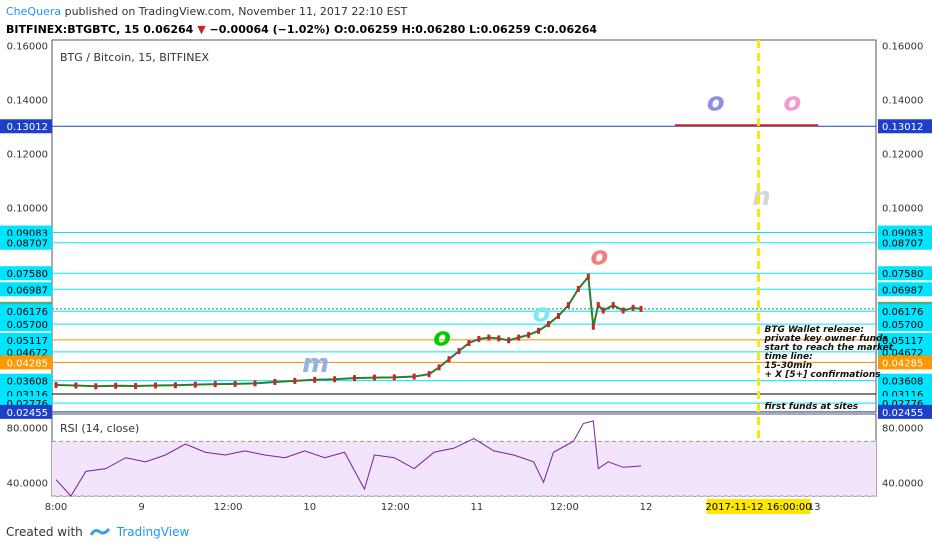 This screenshot has width=932, height=550. Describe the element at coordinates (56, 507) in the screenshot. I see `x-tick: 8:00` at that location.